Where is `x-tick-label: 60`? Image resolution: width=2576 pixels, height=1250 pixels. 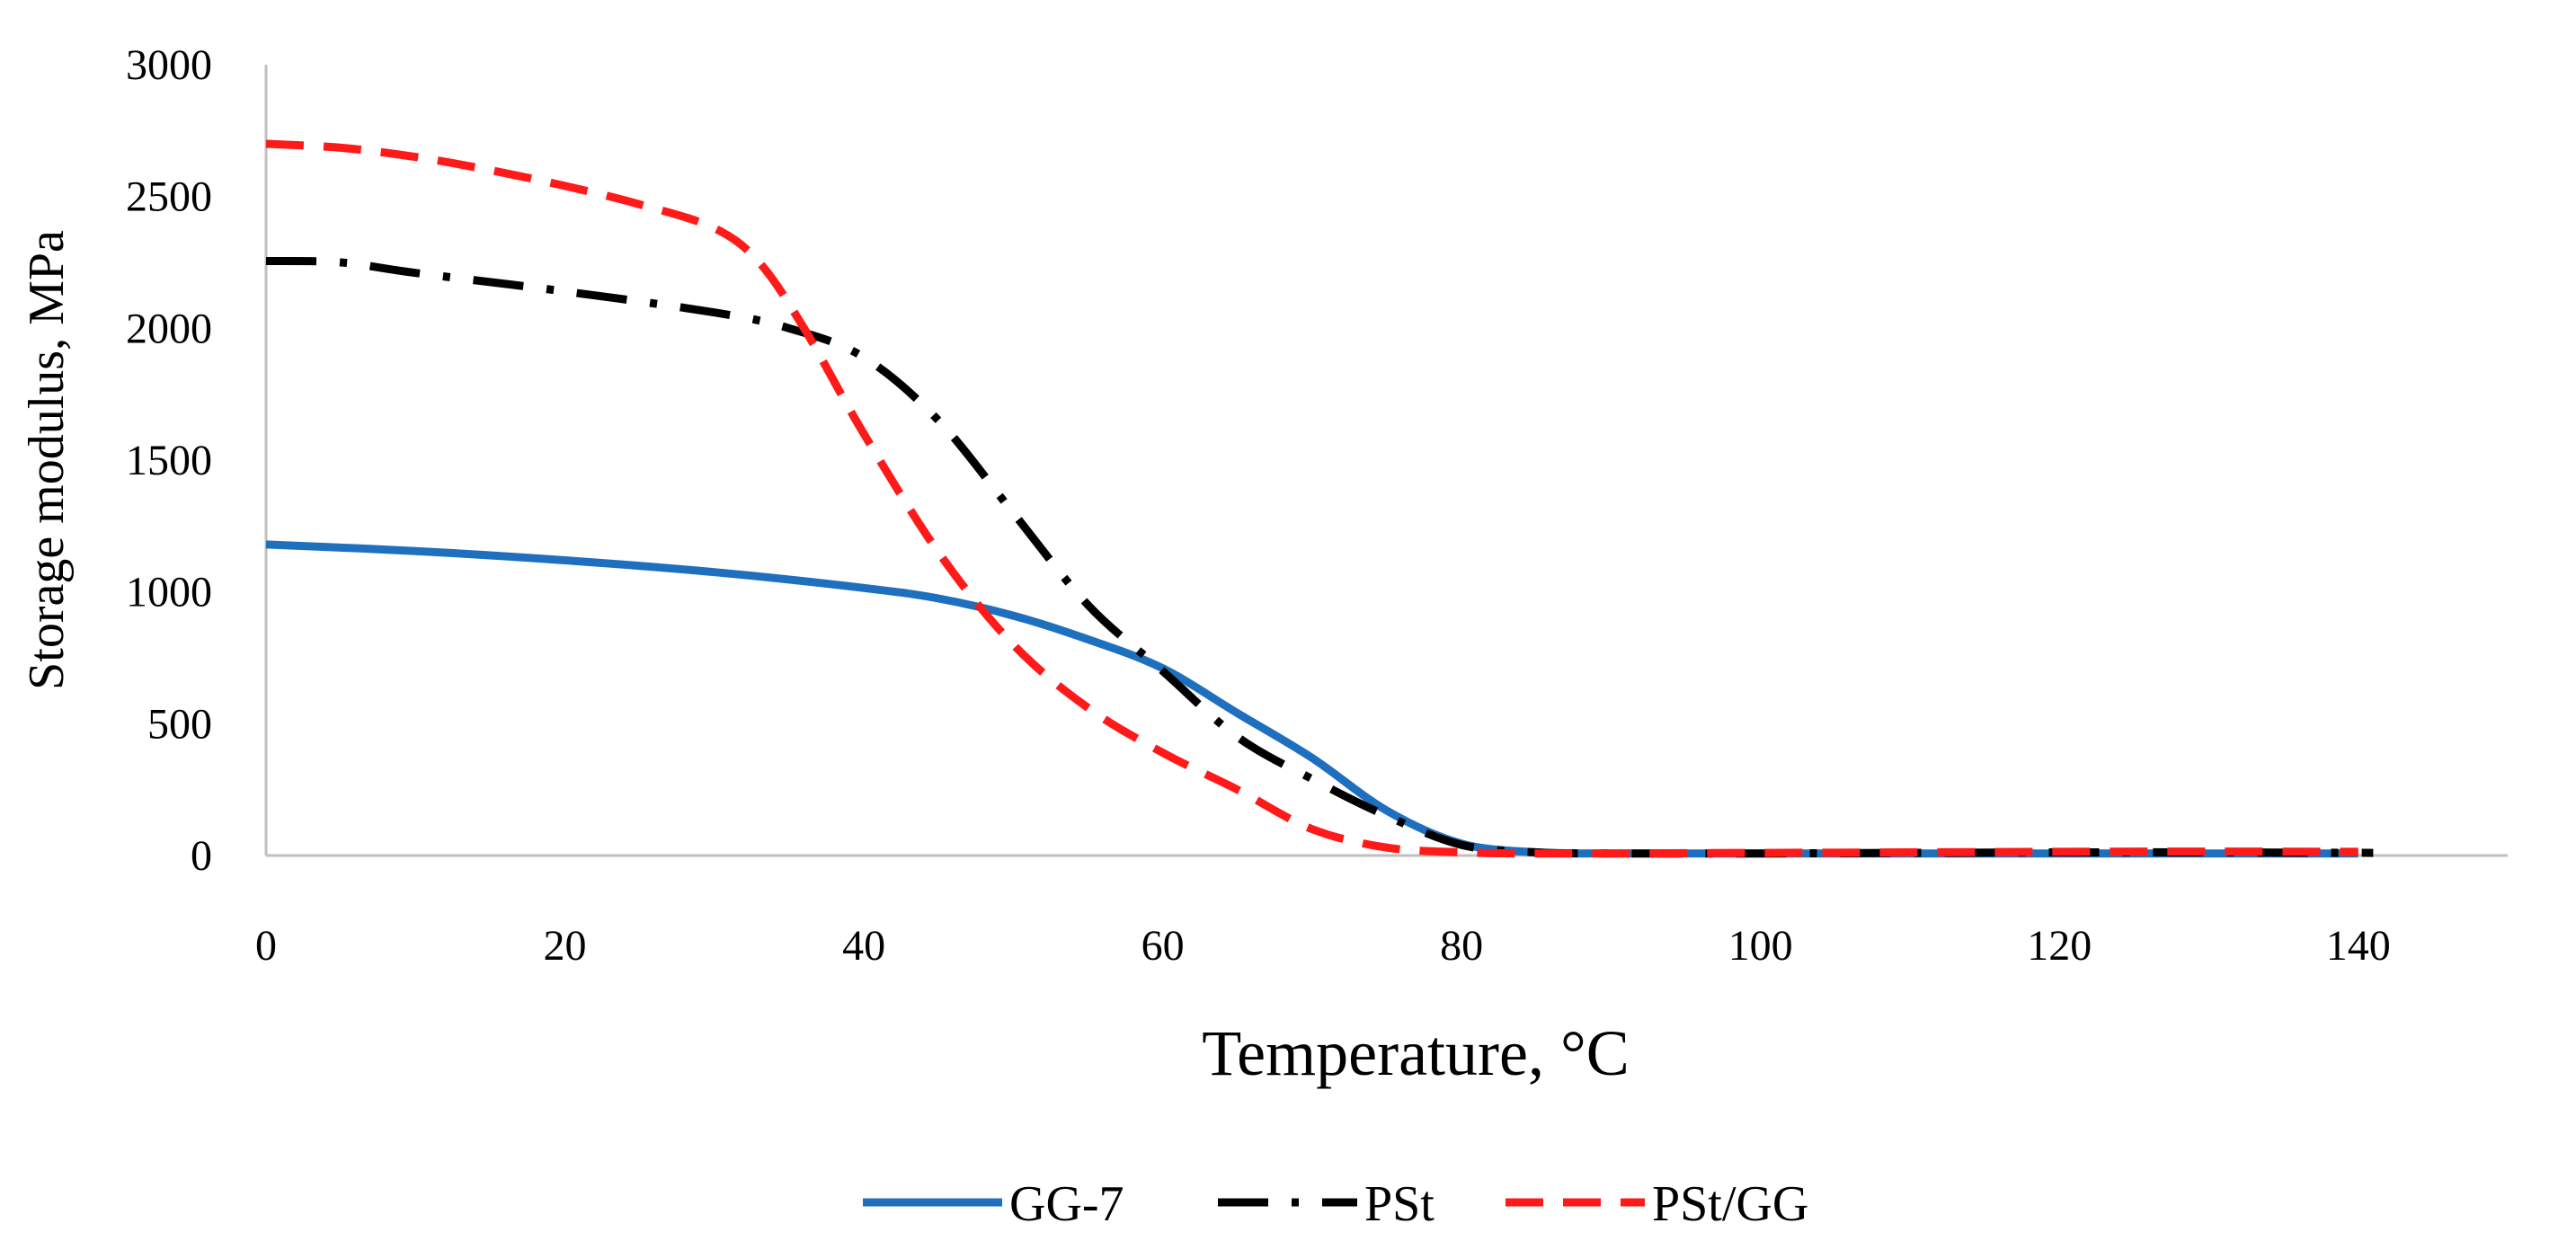 x-tick-label: 60 is located at coordinates (1163, 946).